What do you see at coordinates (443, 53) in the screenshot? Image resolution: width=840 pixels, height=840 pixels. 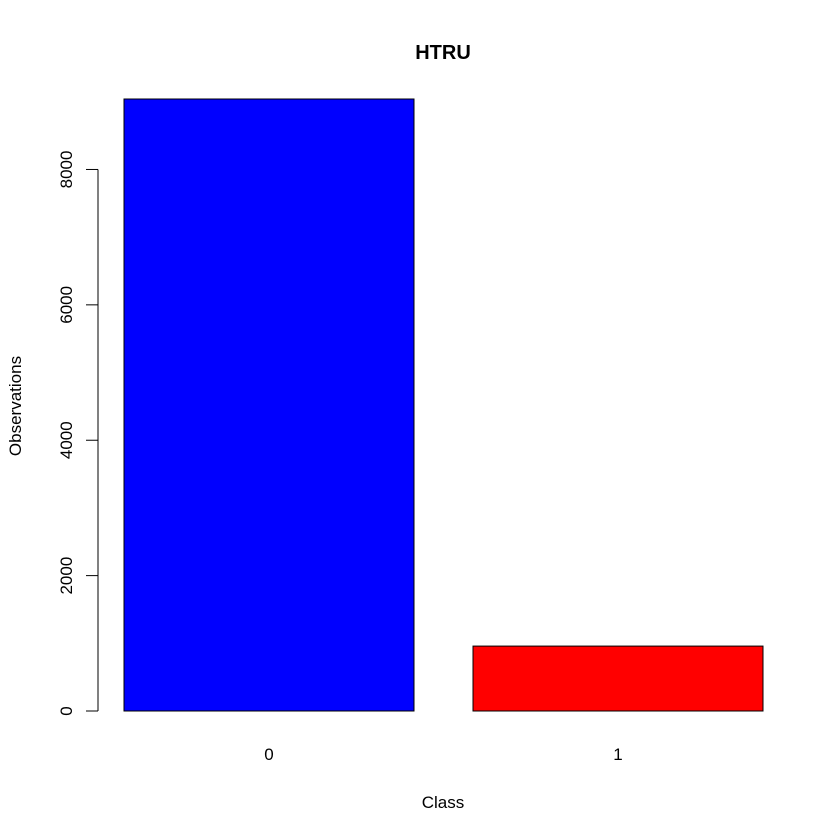 I see `chart-title: HTRU` at bounding box center [443, 53].